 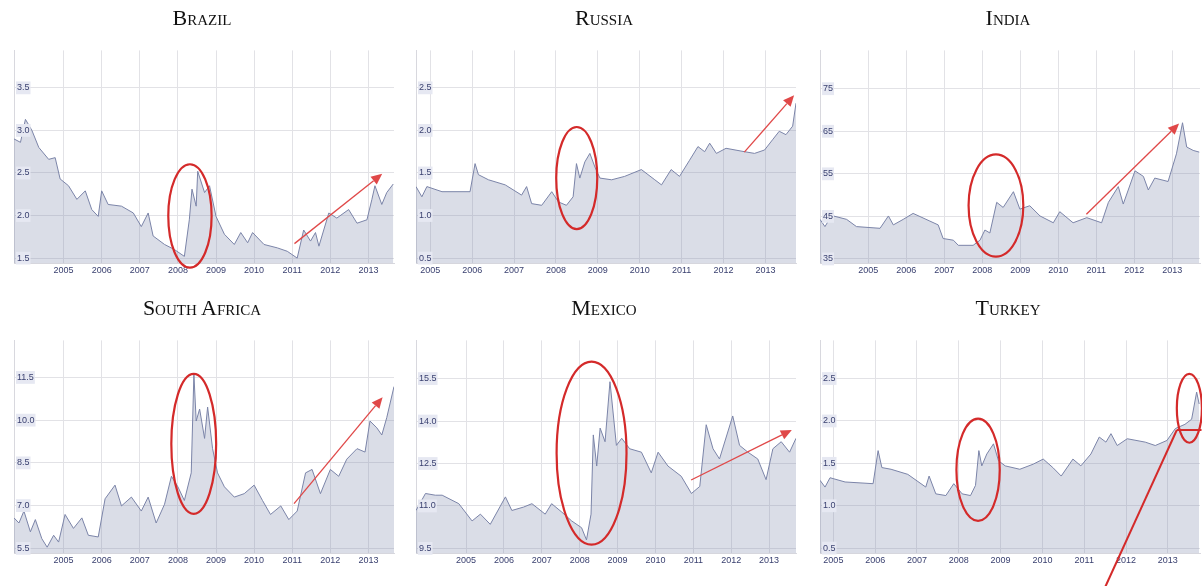 What do you see at coordinates (26, 419) in the screenshot?
I see `y-tick-label: 10.0` at bounding box center [26, 419].